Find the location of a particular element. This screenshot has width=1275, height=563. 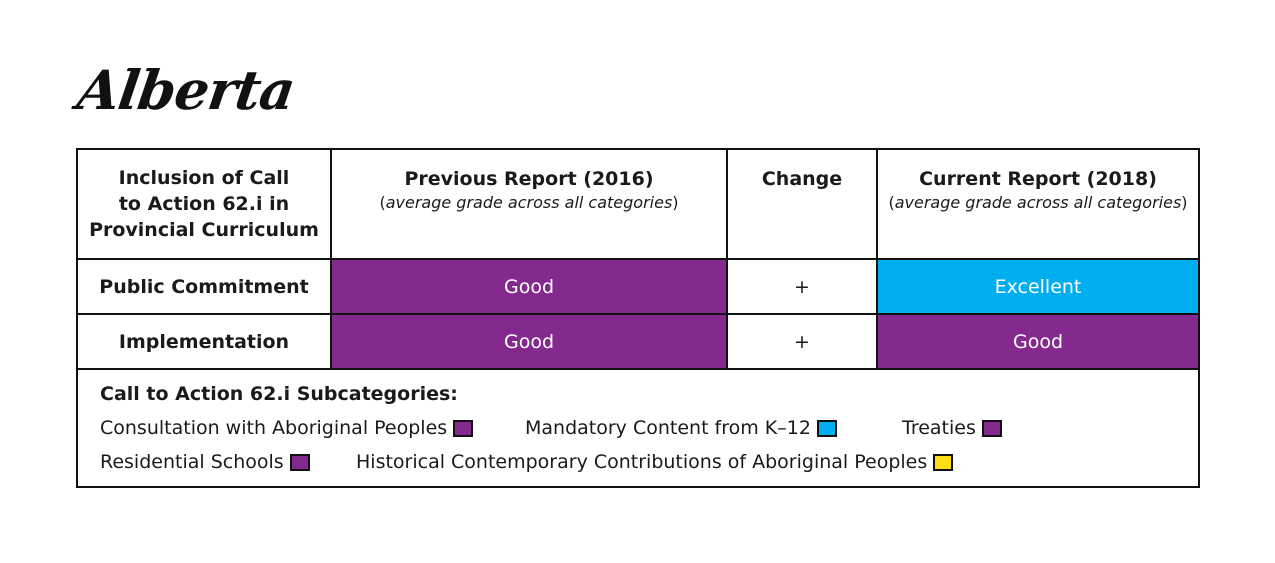

page-title: Alberta is located at coordinates (186, 90).